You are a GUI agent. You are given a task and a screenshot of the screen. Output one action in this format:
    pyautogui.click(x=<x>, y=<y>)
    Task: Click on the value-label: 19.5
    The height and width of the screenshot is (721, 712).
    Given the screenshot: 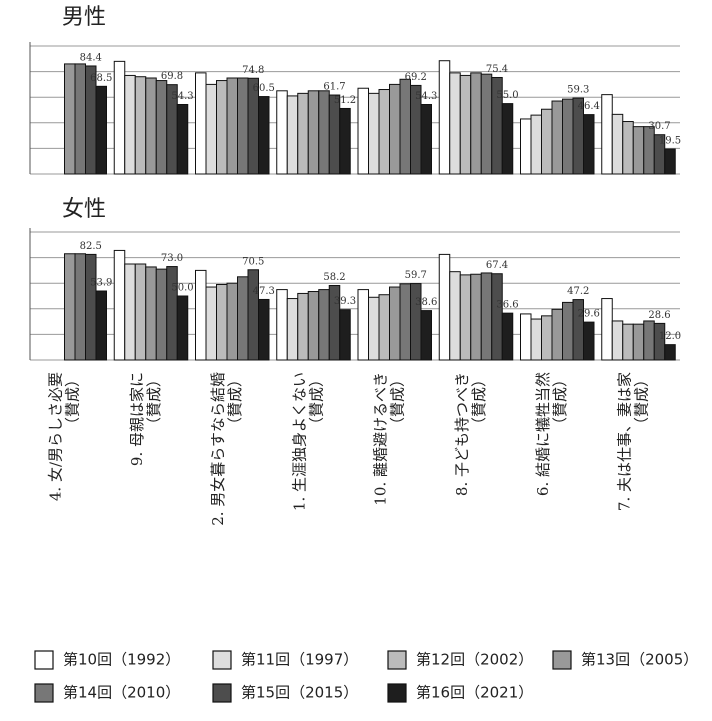 What is the action you would take?
    pyautogui.click(x=670, y=141)
    